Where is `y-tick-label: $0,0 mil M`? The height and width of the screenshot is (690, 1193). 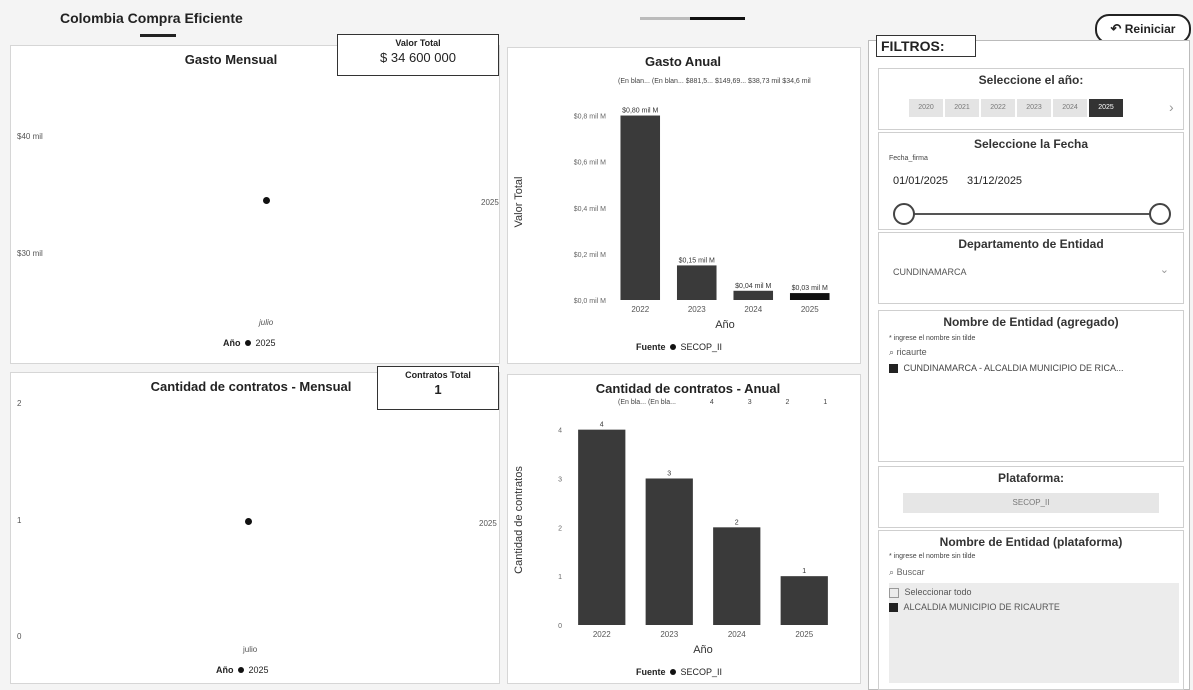
y-tick-label: $0,0 mil M is located at coordinates (590, 301).